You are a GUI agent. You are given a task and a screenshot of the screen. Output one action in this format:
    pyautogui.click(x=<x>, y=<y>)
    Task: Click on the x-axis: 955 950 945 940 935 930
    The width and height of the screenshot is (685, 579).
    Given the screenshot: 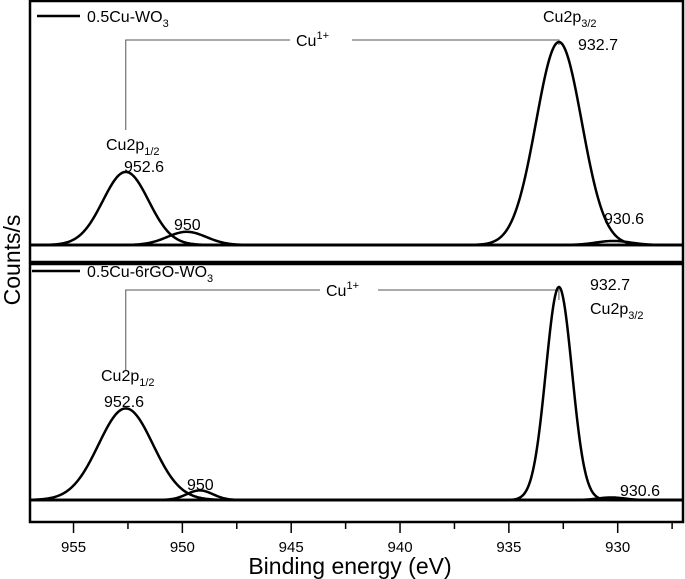 What is the action you would take?
    pyautogui.click(x=367, y=539)
    